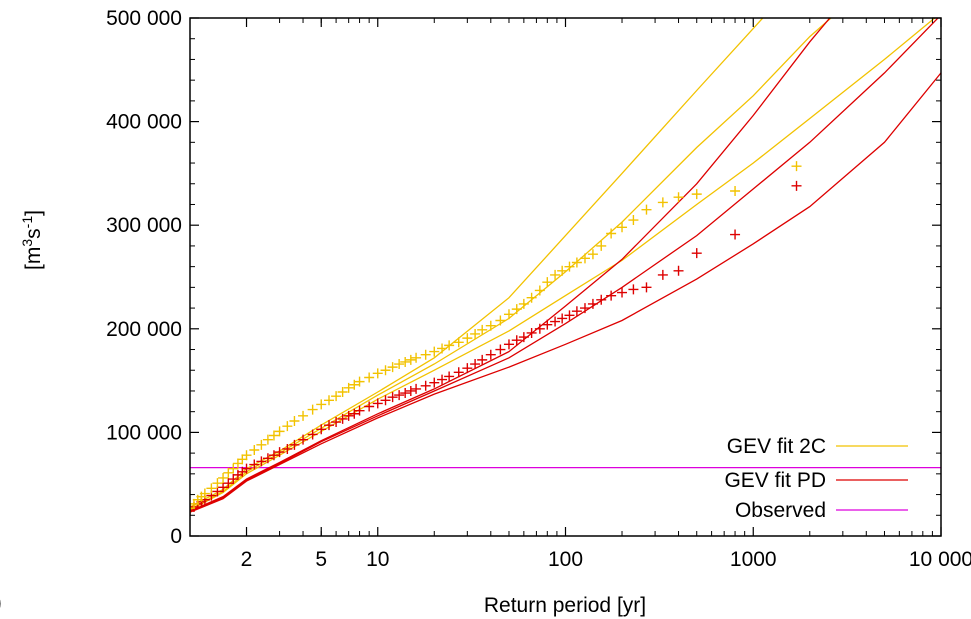  I want to click on x-tick-label: 2, so click(247, 559).